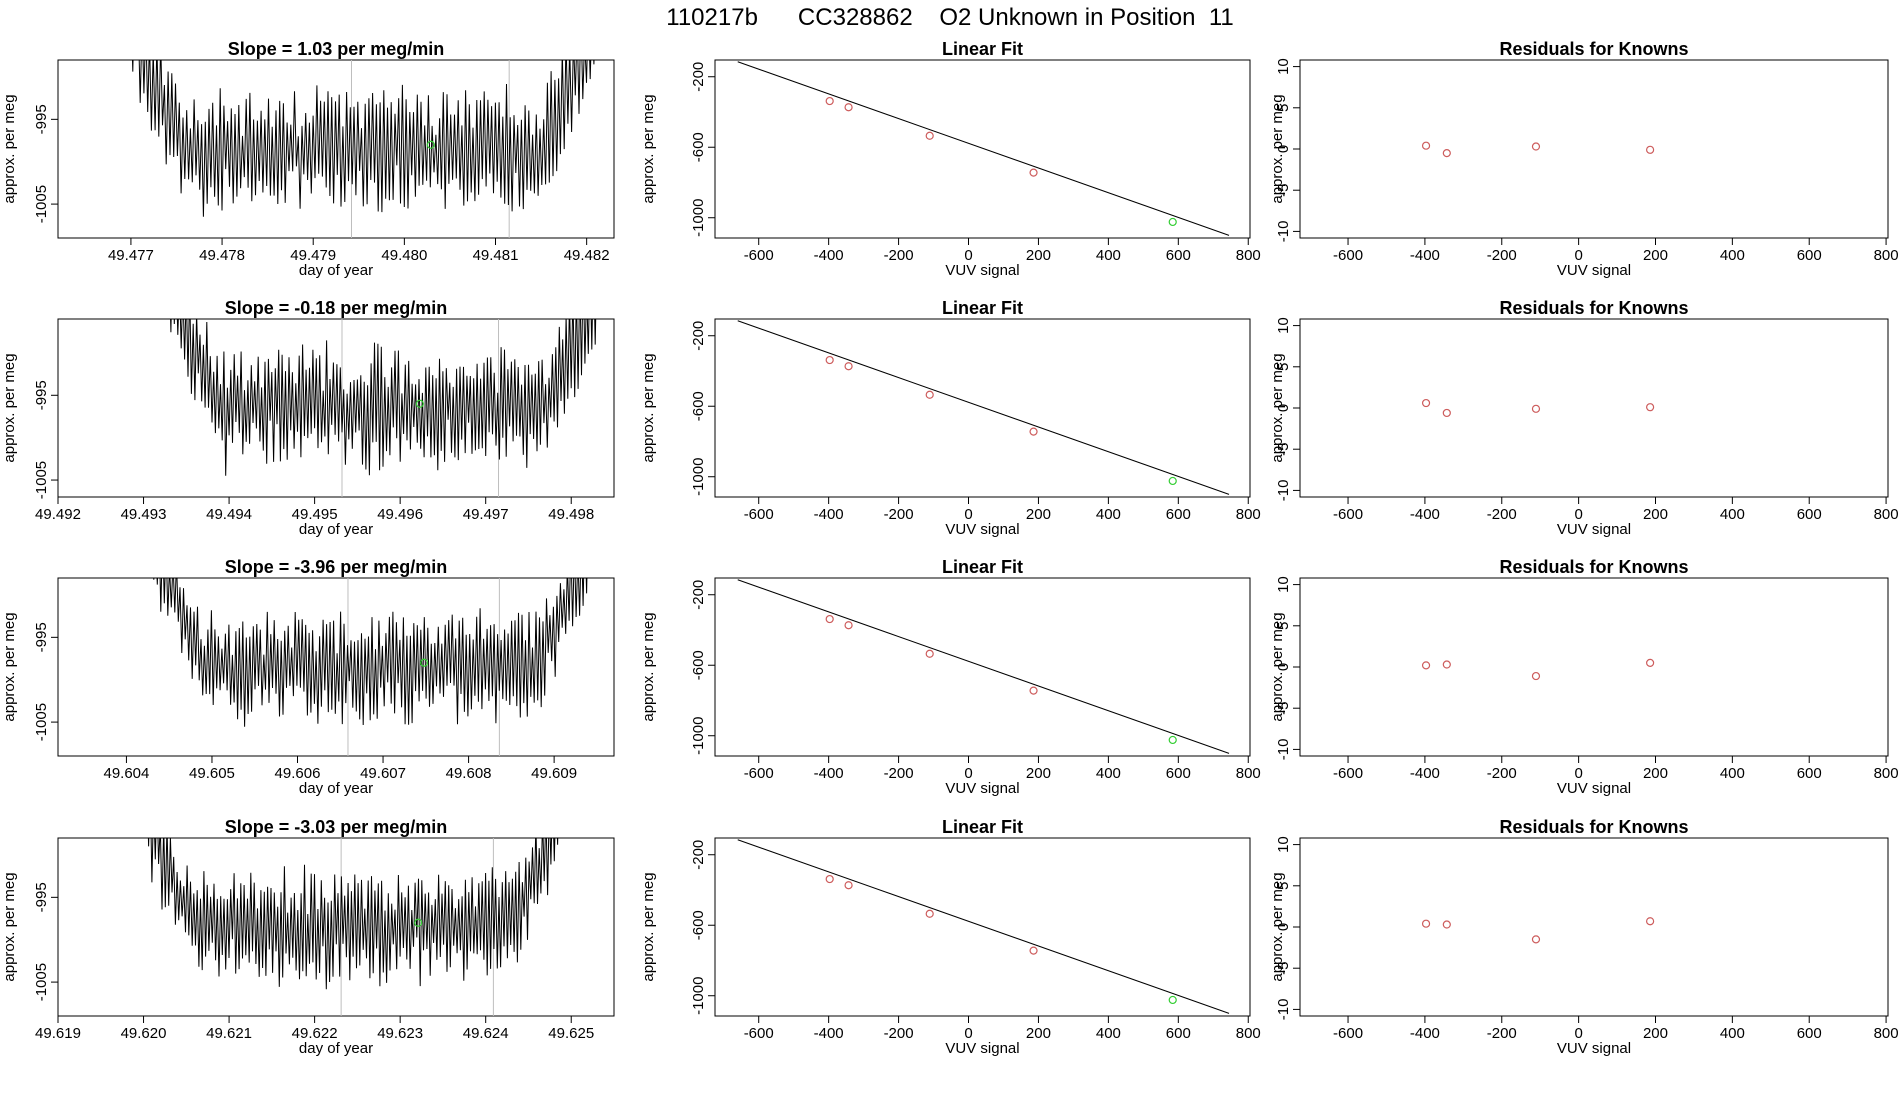 This screenshot has width=1900, height=1100. What do you see at coordinates (571, 1033) in the screenshot?
I see `x-tick-label: 49.625` at bounding box center [571, 1033].